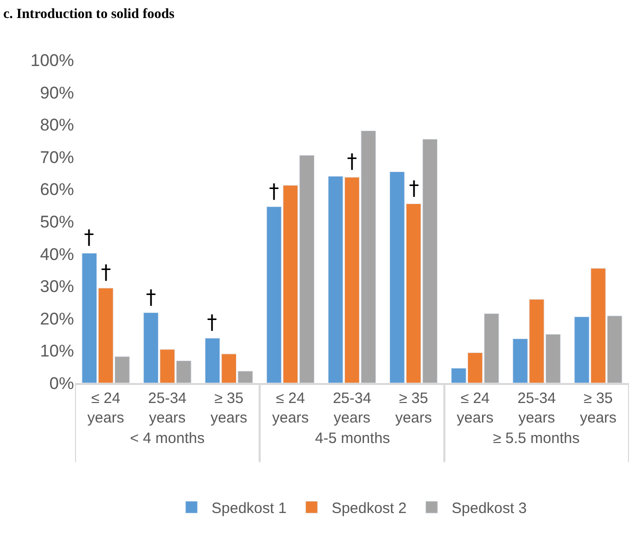 The image size is (644, 534). What do you see at coordinates (369, 509) in the screenshot?
I see `legend-label: Spedkost 2` at bounding box center [369, 509].